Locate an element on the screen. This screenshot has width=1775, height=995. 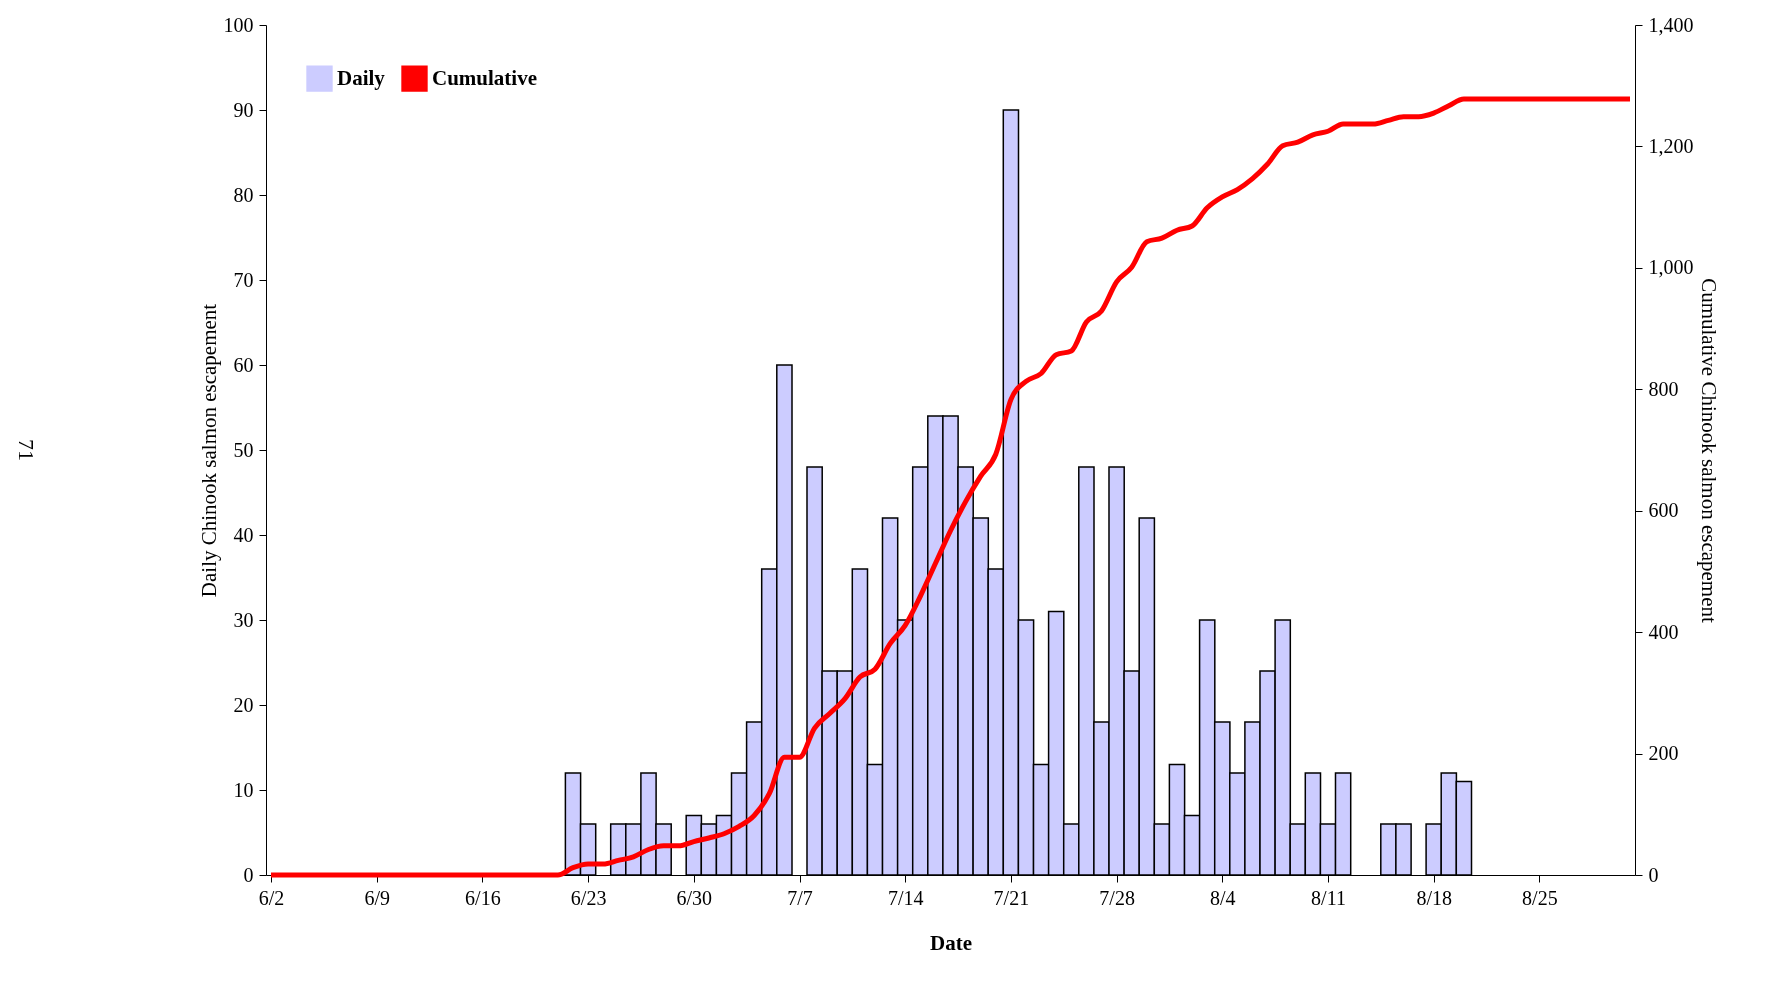
y2-tick-label: 200 is located at coordinates (1663, 753).